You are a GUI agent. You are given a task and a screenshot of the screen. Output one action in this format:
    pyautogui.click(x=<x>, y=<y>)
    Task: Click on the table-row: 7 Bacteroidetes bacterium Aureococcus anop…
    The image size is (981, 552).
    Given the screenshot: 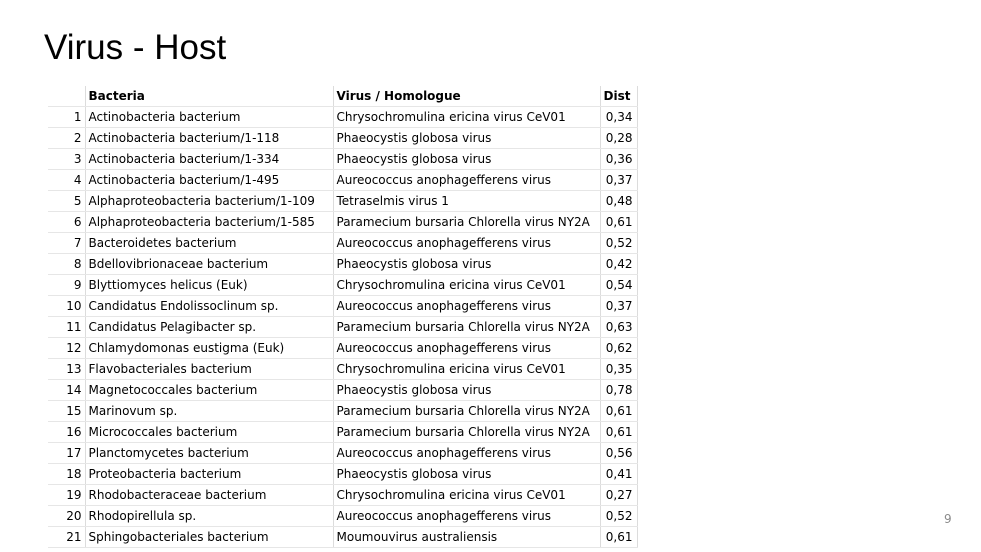 What is the action you would take?
    pyautogui.click(x=343, y=243)
    